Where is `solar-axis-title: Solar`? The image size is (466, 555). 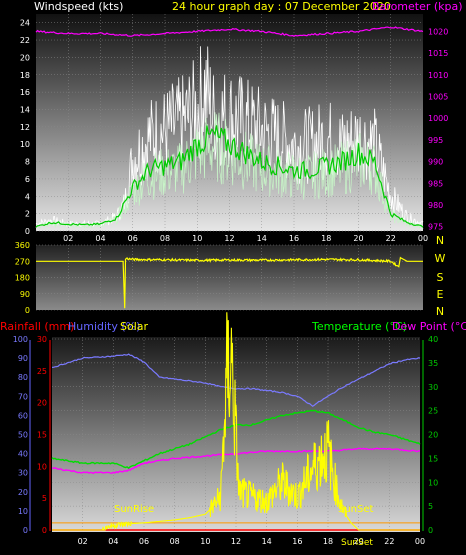
solar-axis-title: Solar is located at coordinates (134, 326).